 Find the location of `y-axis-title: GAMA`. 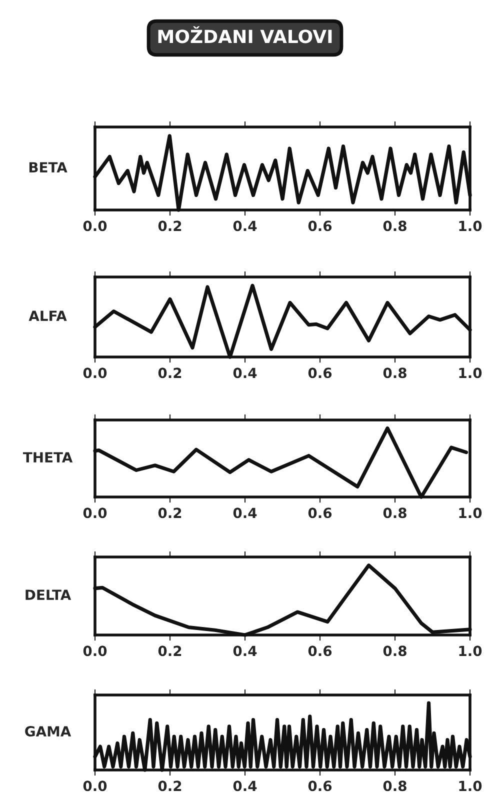

y-axis-title: GAMA is located at coordinates (48, 731).